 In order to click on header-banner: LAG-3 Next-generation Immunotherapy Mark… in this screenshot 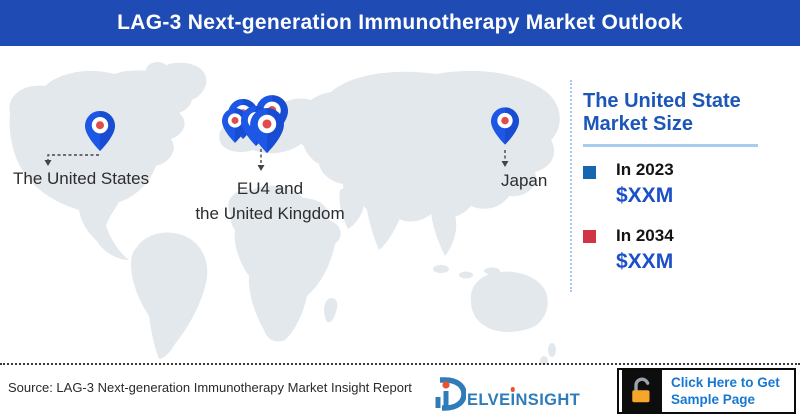, I will do `click(400, 23)`.